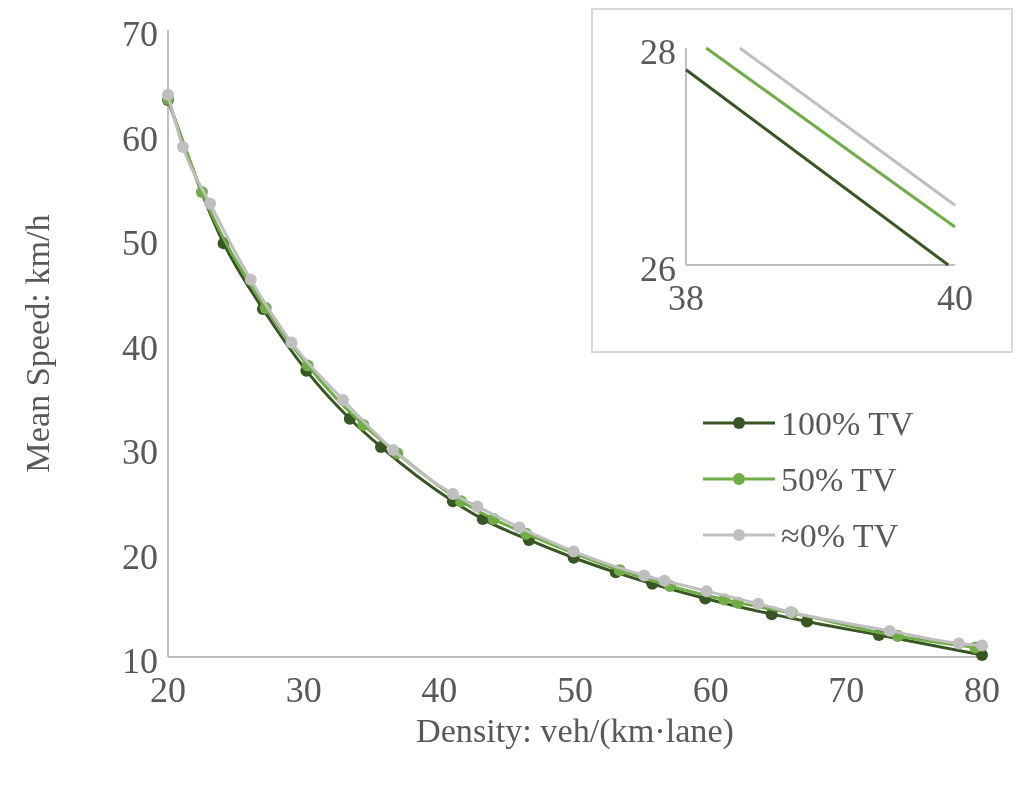 Image resolution: width=1031 pixels, height=785 pixels. What do you see at coordinates (140, 243) in the screenshot?
I see `y-tick-label: 50` at bounding box center [140, 243].